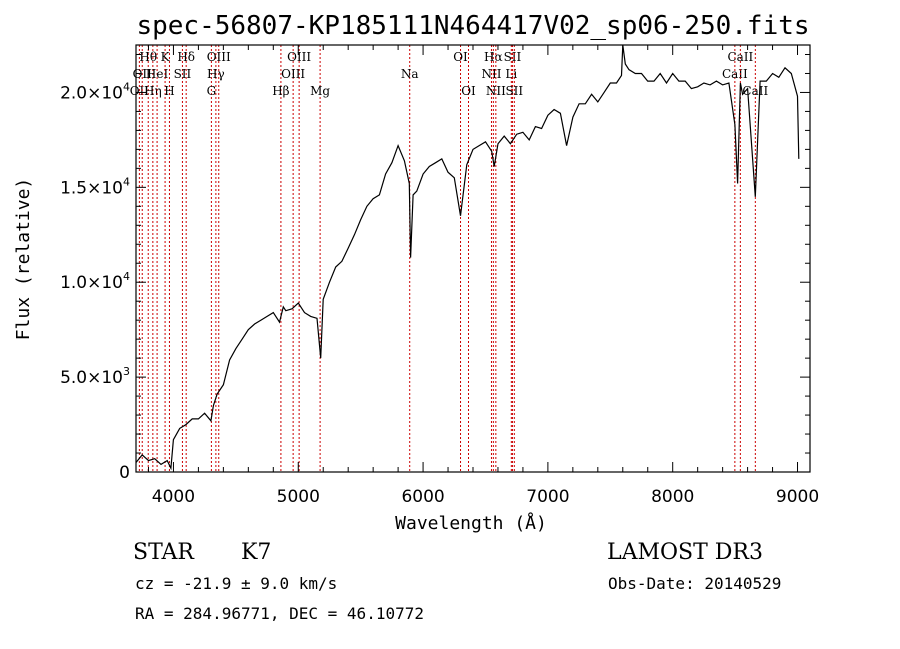 Image resolution: width=900 pixels, height=649 pixels. Describe the element at coordinates (169, 91) in the screenshot. I see `line-marker-label: H` at that location.